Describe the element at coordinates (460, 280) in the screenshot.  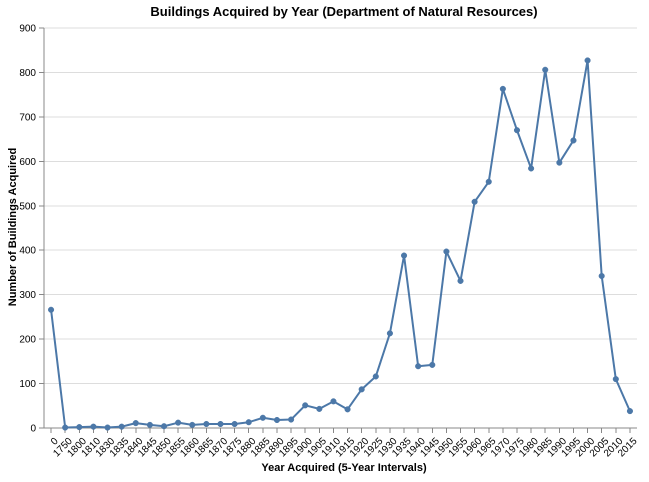
I see `data-point-1955` at that location.